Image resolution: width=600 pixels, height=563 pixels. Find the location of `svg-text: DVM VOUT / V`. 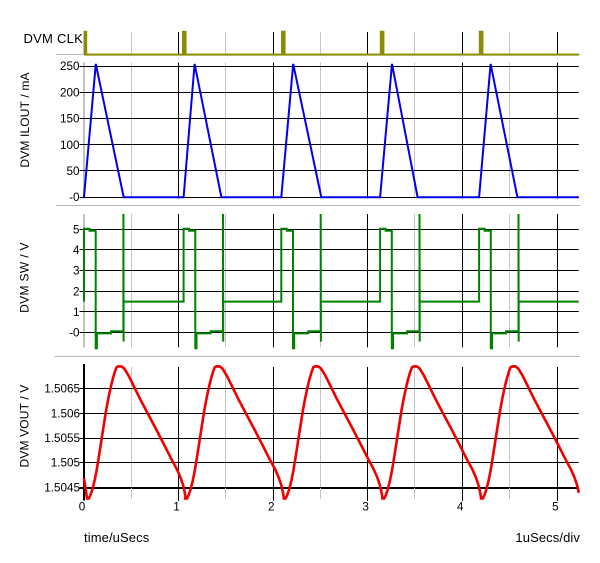

svg-text: DVM VOUT / V is located at coordinates (25, 426).